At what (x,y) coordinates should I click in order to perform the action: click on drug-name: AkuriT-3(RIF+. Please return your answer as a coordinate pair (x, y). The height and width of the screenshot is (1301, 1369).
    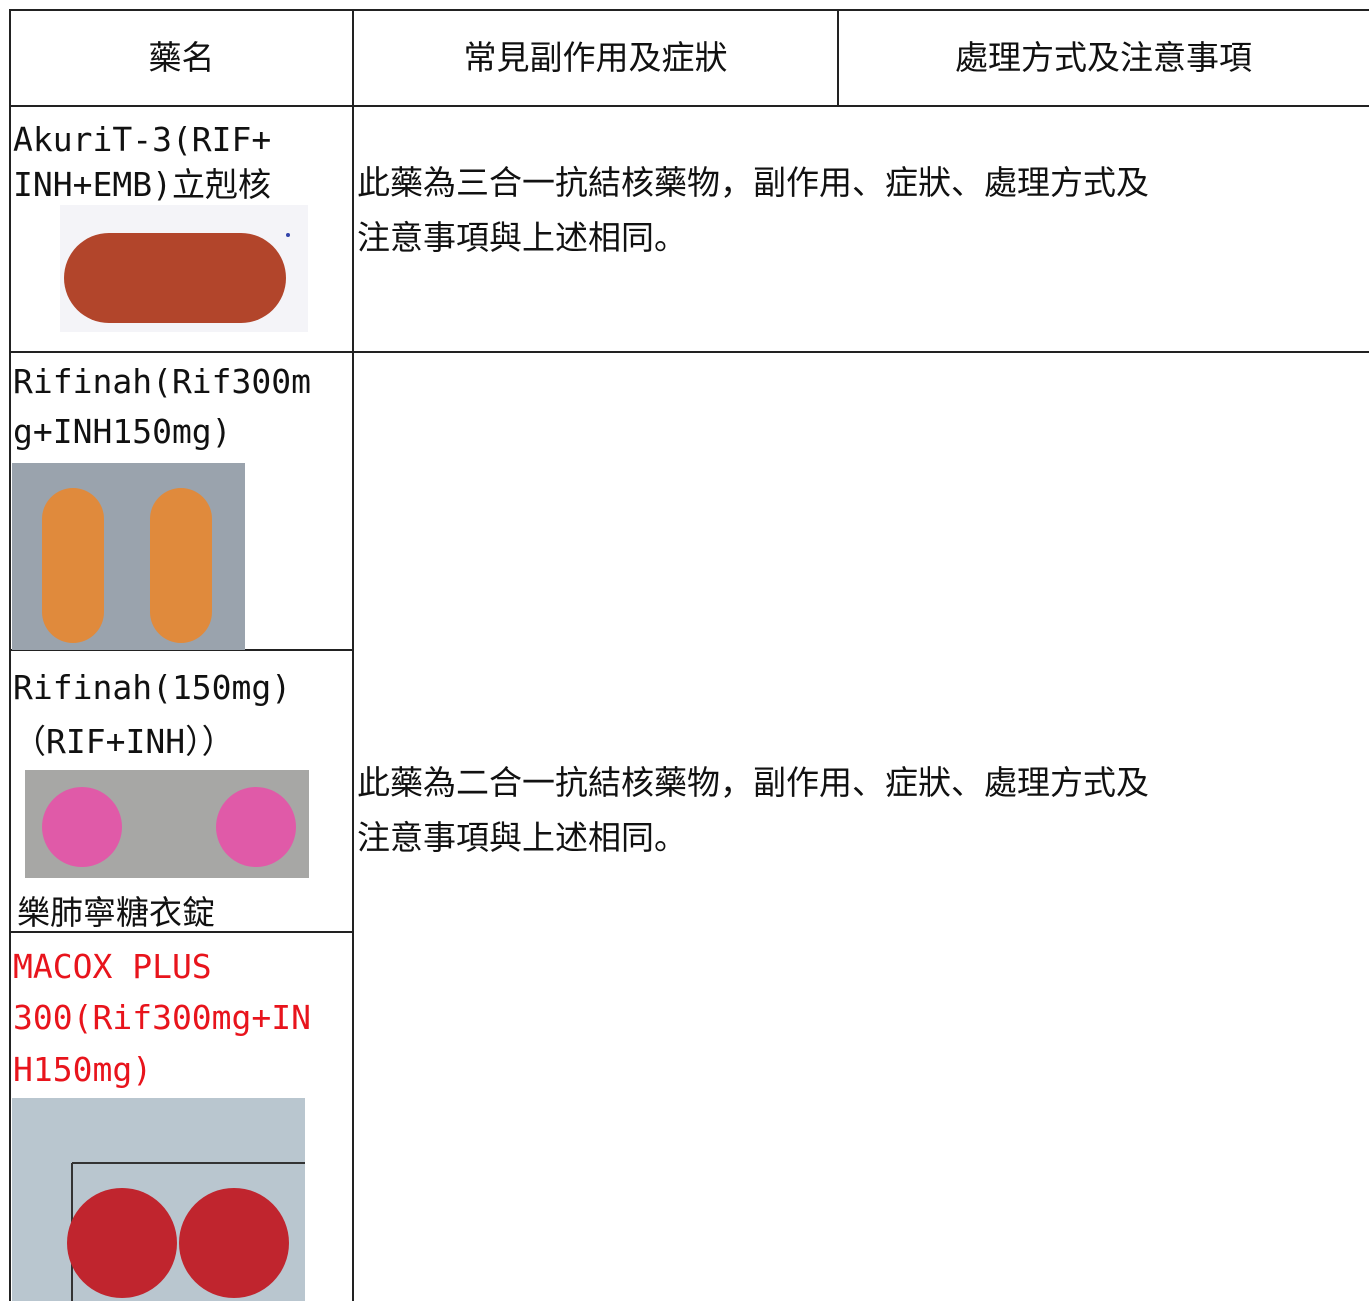
    Looking at the image, I should click on (142, 139).